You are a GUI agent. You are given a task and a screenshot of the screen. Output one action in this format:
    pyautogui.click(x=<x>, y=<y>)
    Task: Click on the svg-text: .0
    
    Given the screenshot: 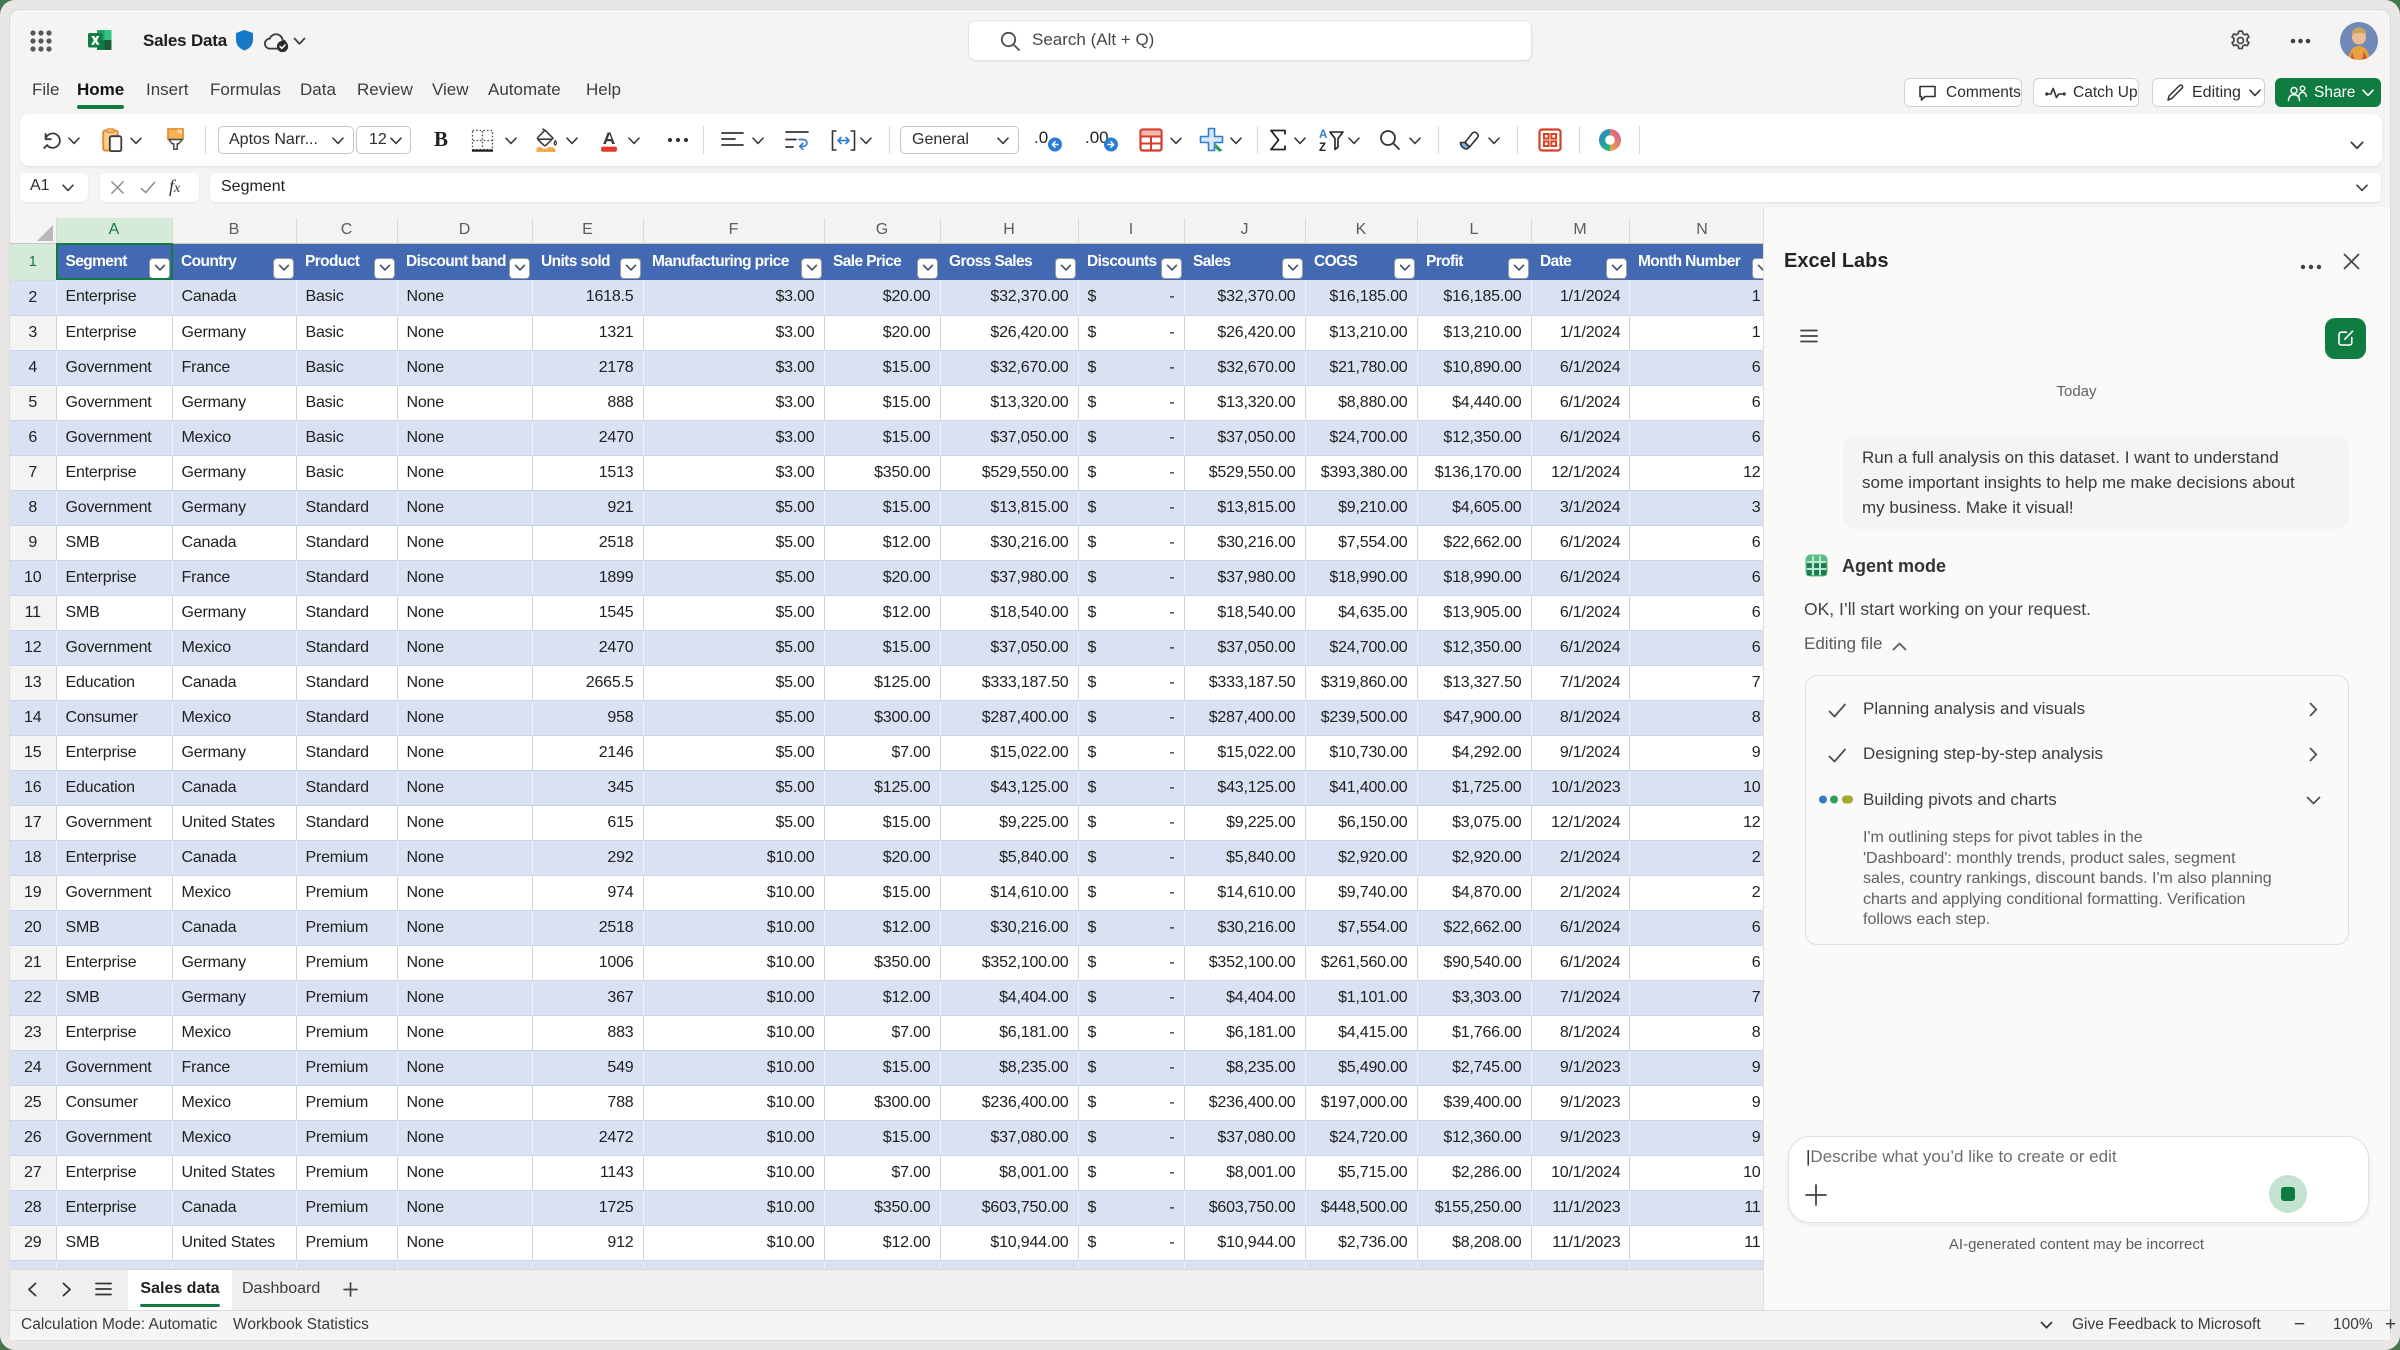 What is the action you would take?
    pyautogui.click(x=1041, y=137)
    